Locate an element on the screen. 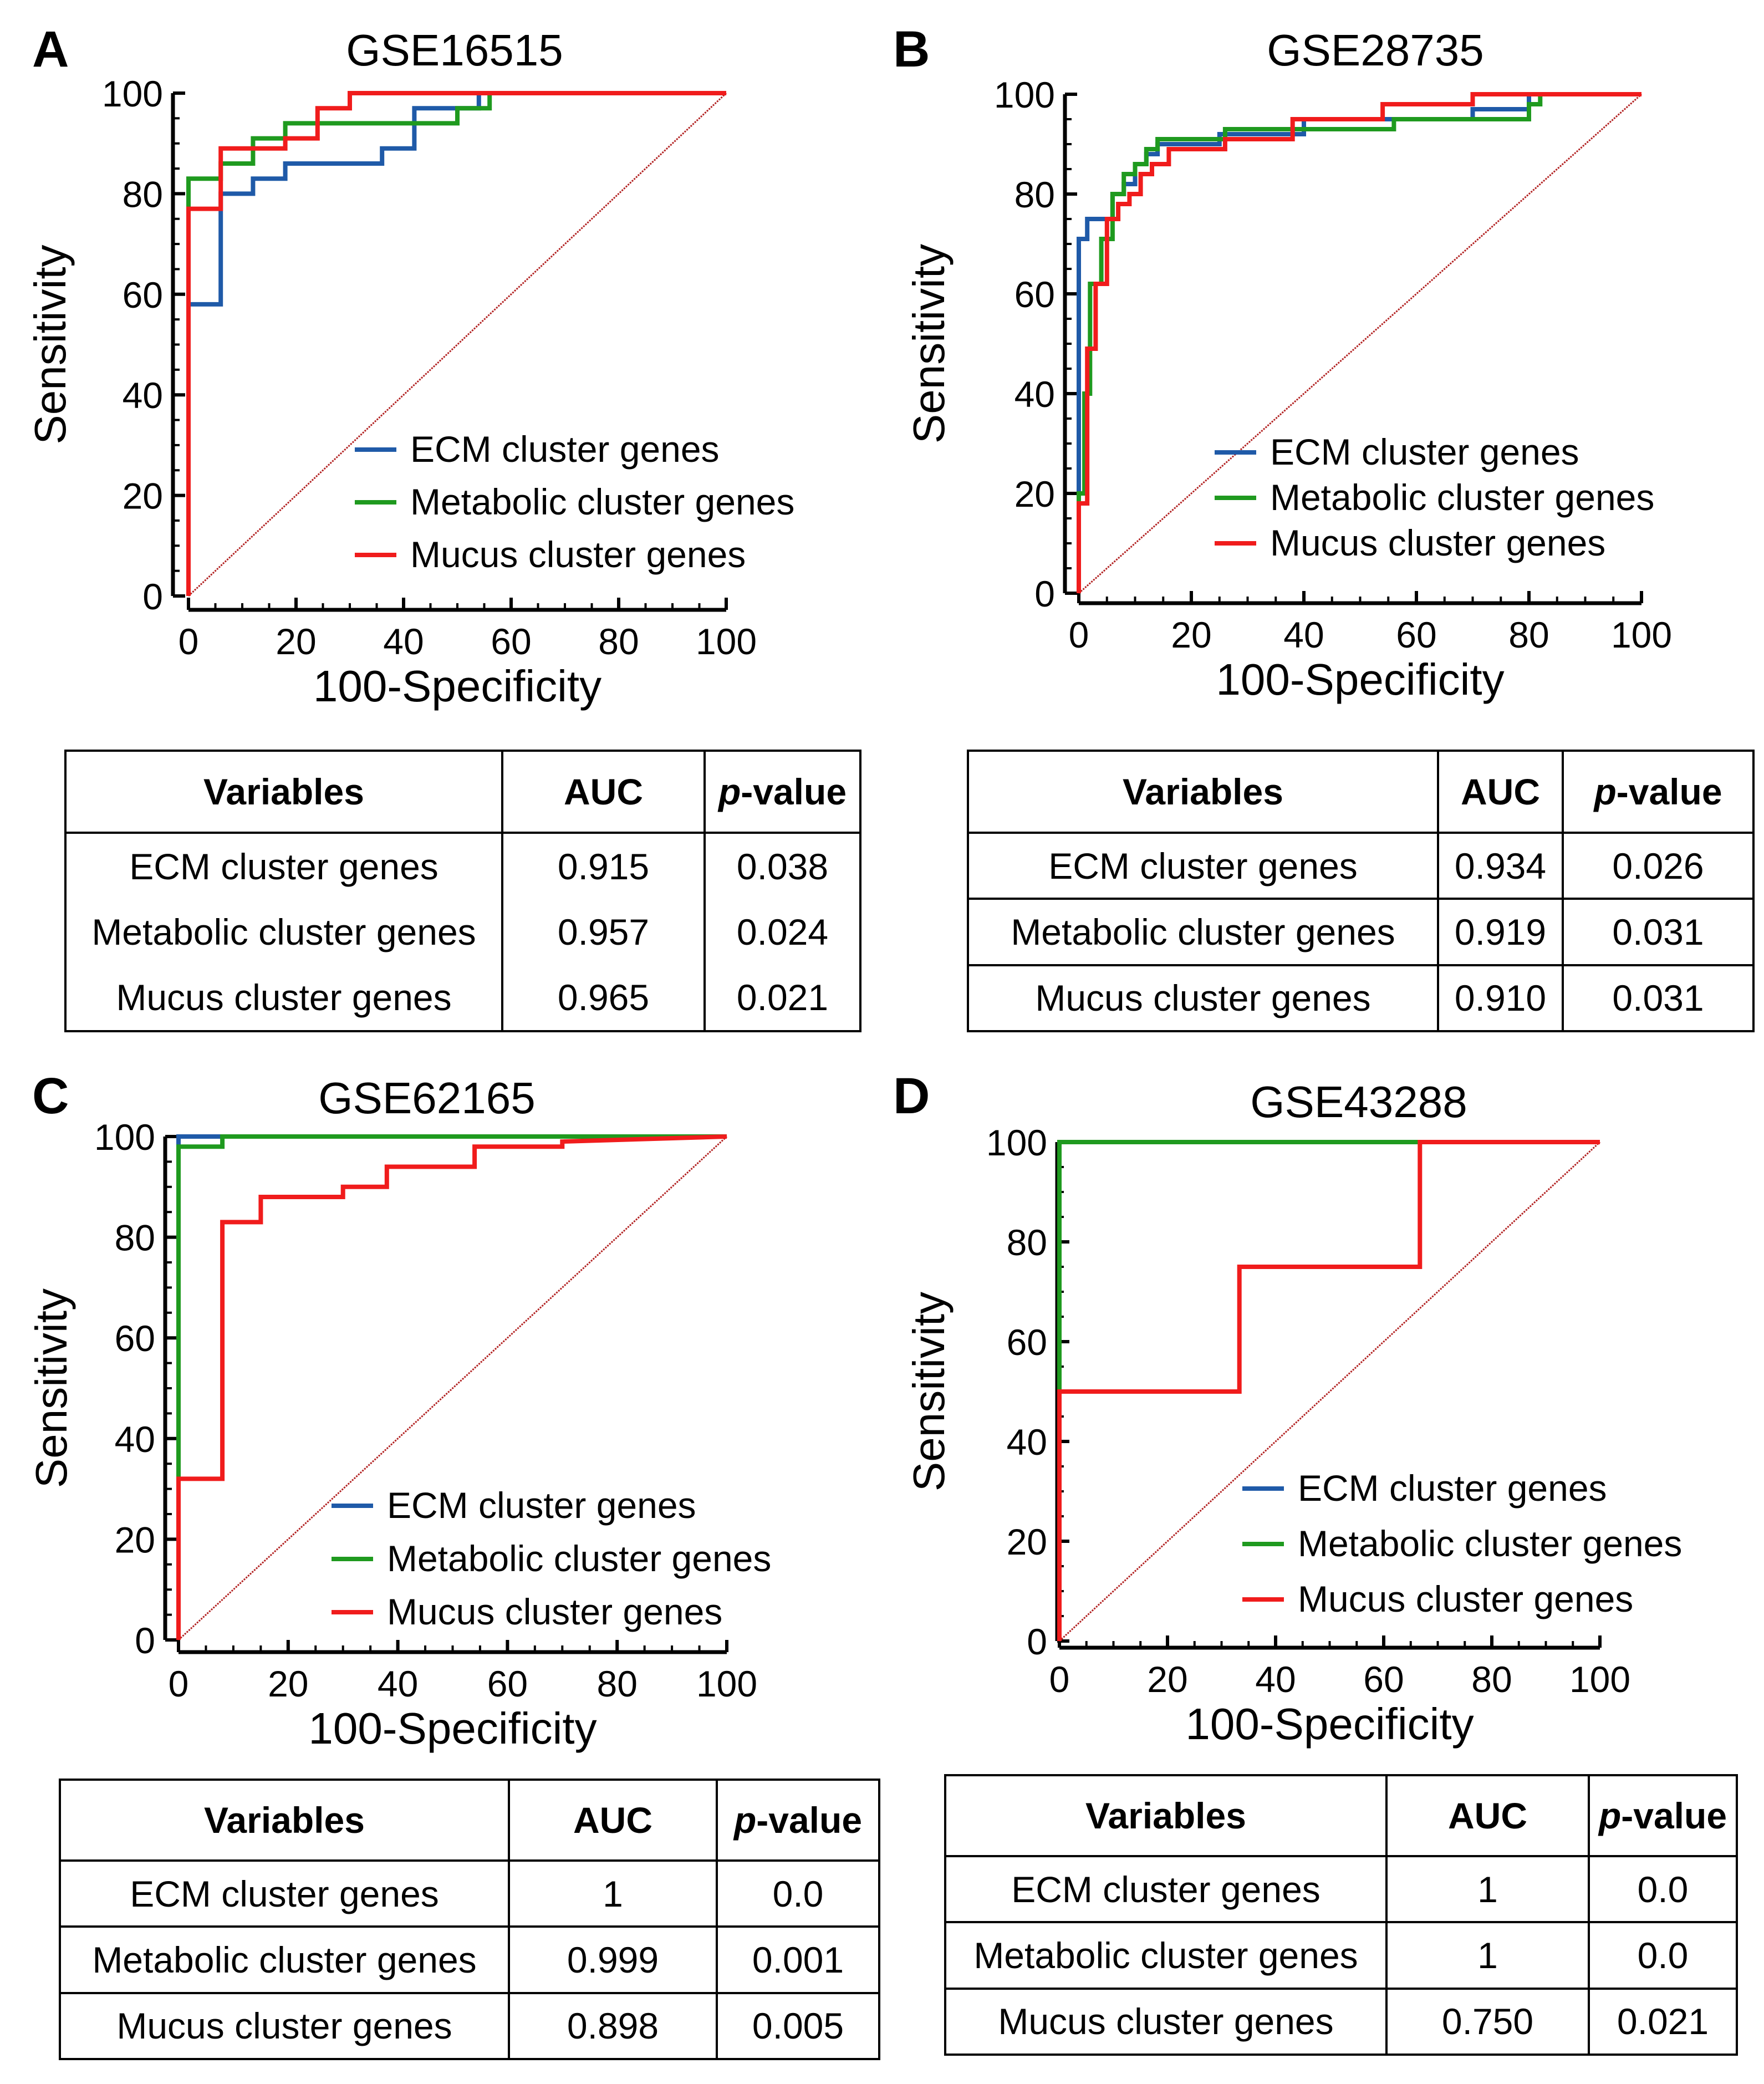 This screenshot has height=2084, width=1764. chart-title: GSE16515 is located at coordinates (454, 50).